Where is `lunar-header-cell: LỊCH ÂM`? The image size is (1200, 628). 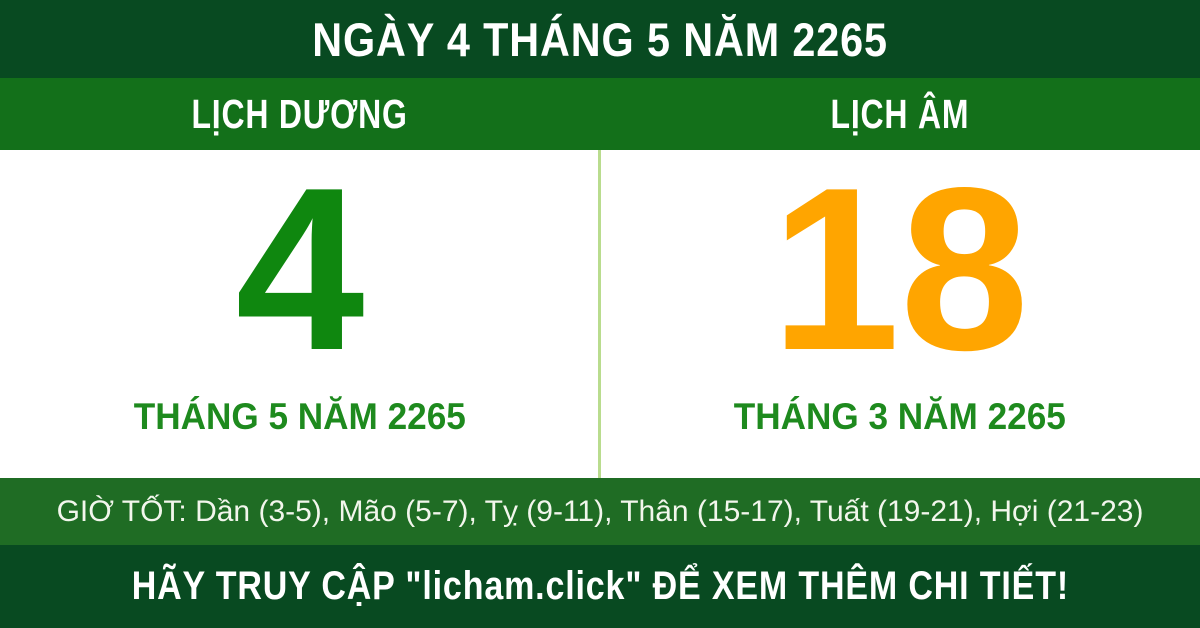
lunar-header-cell: LỊCH ÂM is located at coordinates (900, 114).